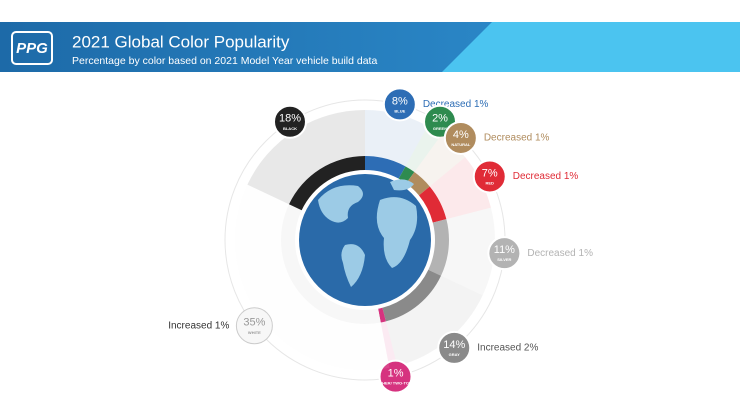  What do you see at coordinates (440, 119) in the screenshot?
I see `value-label: 2%` at bounding box center [440, 119].